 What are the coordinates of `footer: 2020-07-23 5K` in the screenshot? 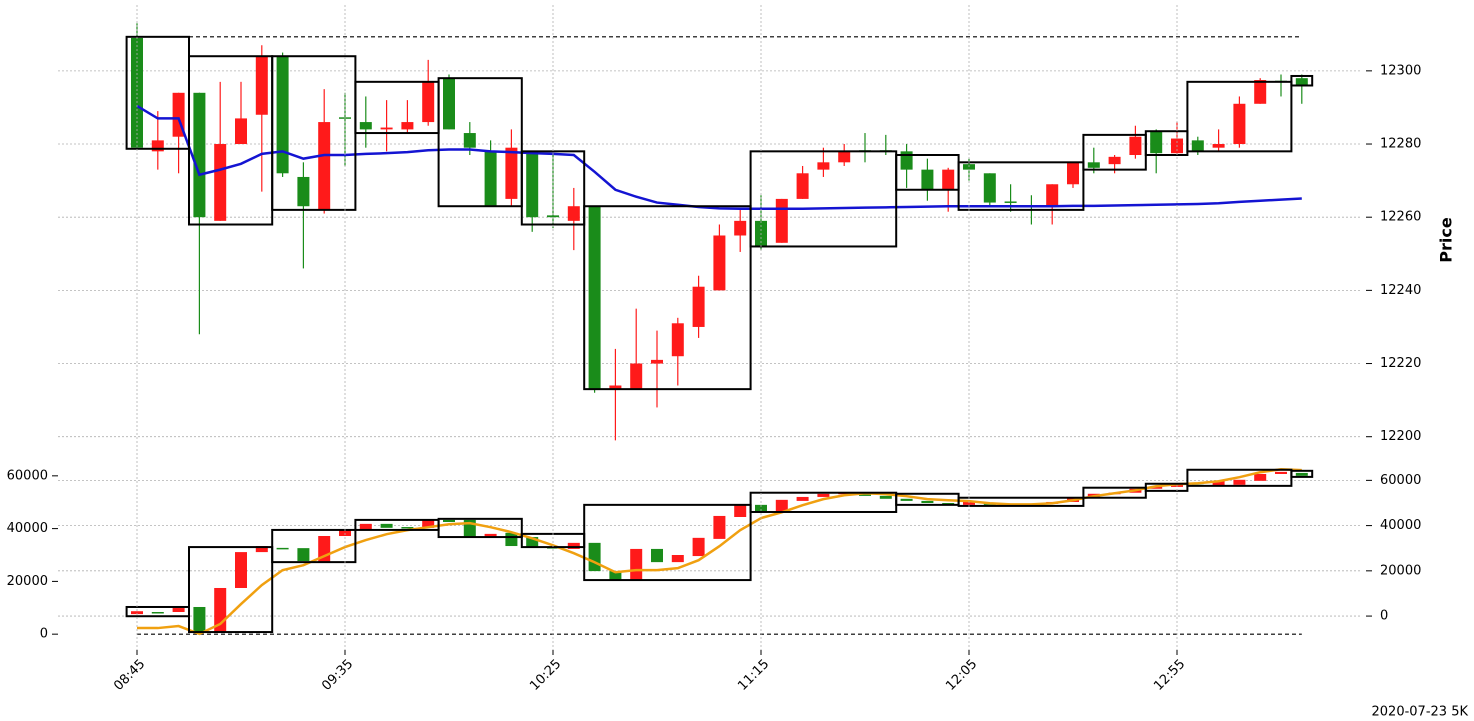 It's located at (1420, 712).